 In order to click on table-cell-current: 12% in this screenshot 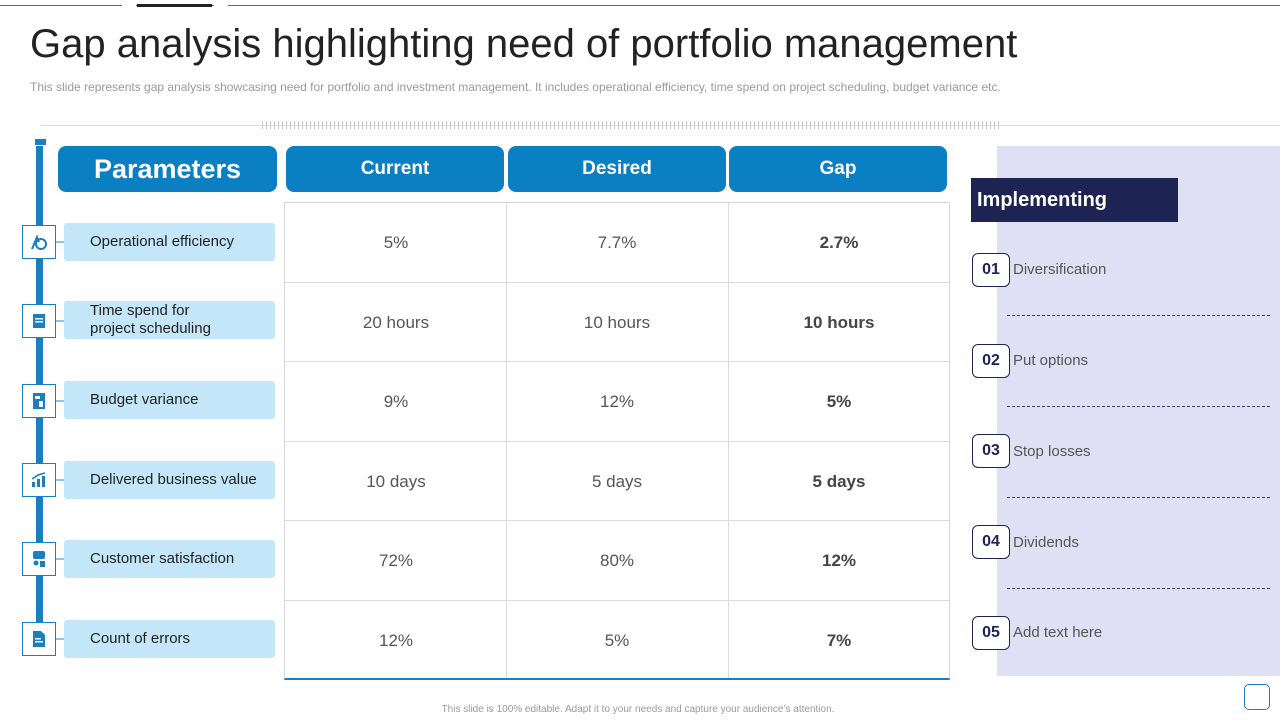, I will do `click(396, 640)`.